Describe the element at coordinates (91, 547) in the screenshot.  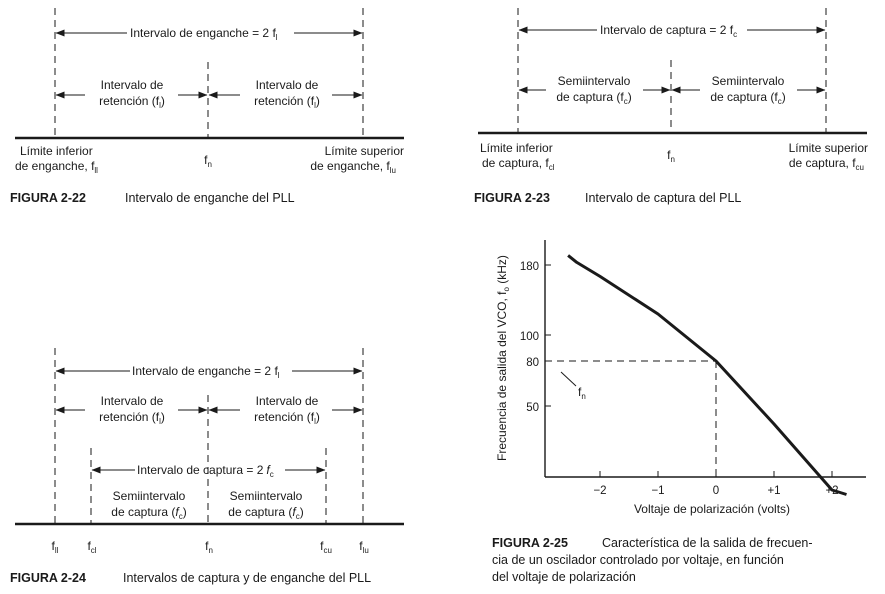
I see `fcl-label: fcl` at that location.